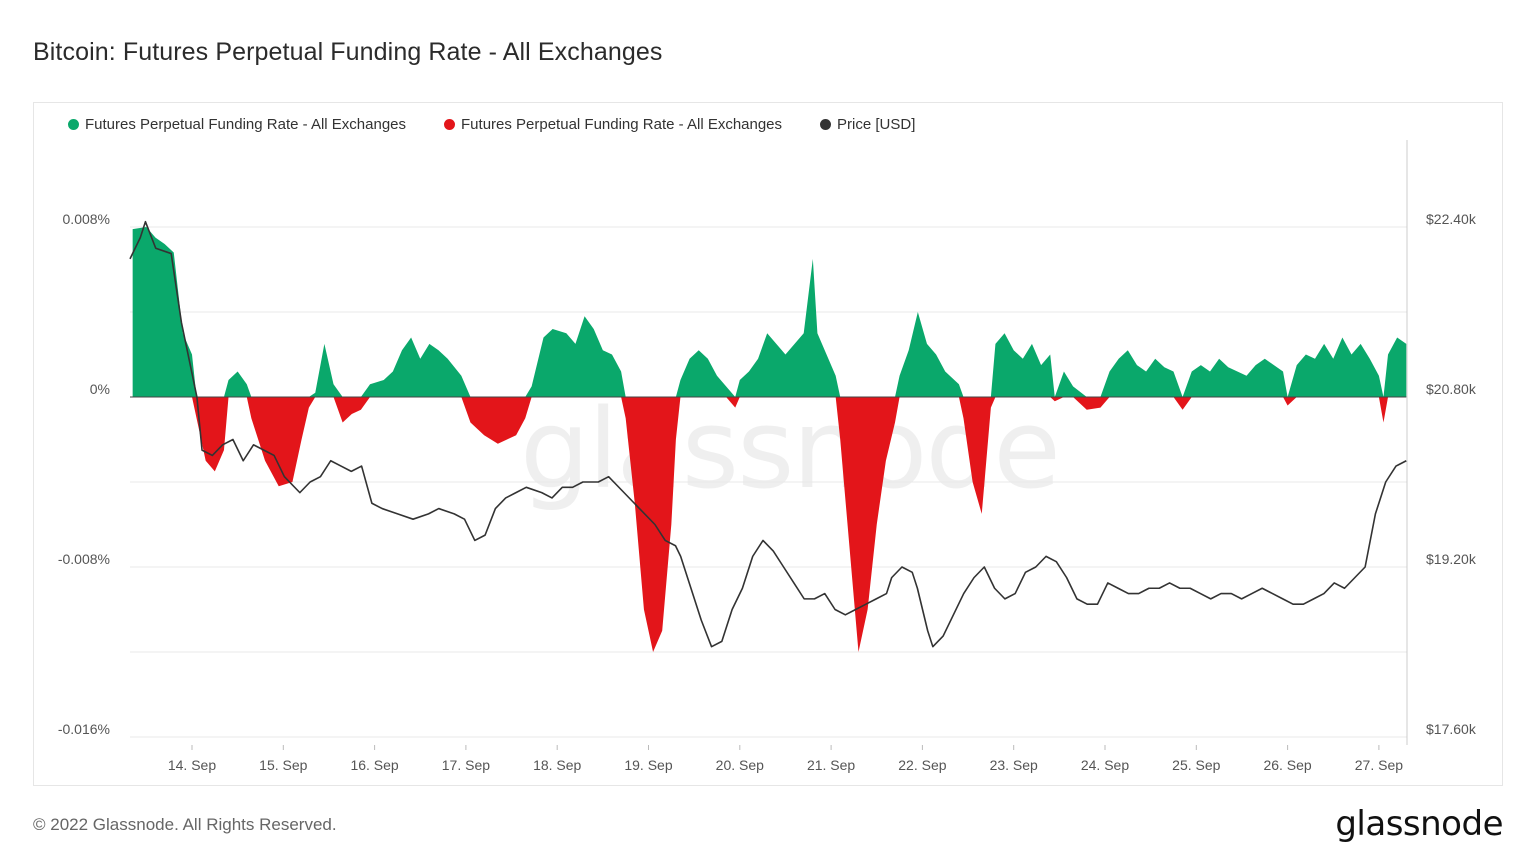 The height and width of the screenshot is (864, 1536). Describe the element at coordinates (557, 765) in the screenshot. I see `x-tick-4: 18. Sep` at that location.